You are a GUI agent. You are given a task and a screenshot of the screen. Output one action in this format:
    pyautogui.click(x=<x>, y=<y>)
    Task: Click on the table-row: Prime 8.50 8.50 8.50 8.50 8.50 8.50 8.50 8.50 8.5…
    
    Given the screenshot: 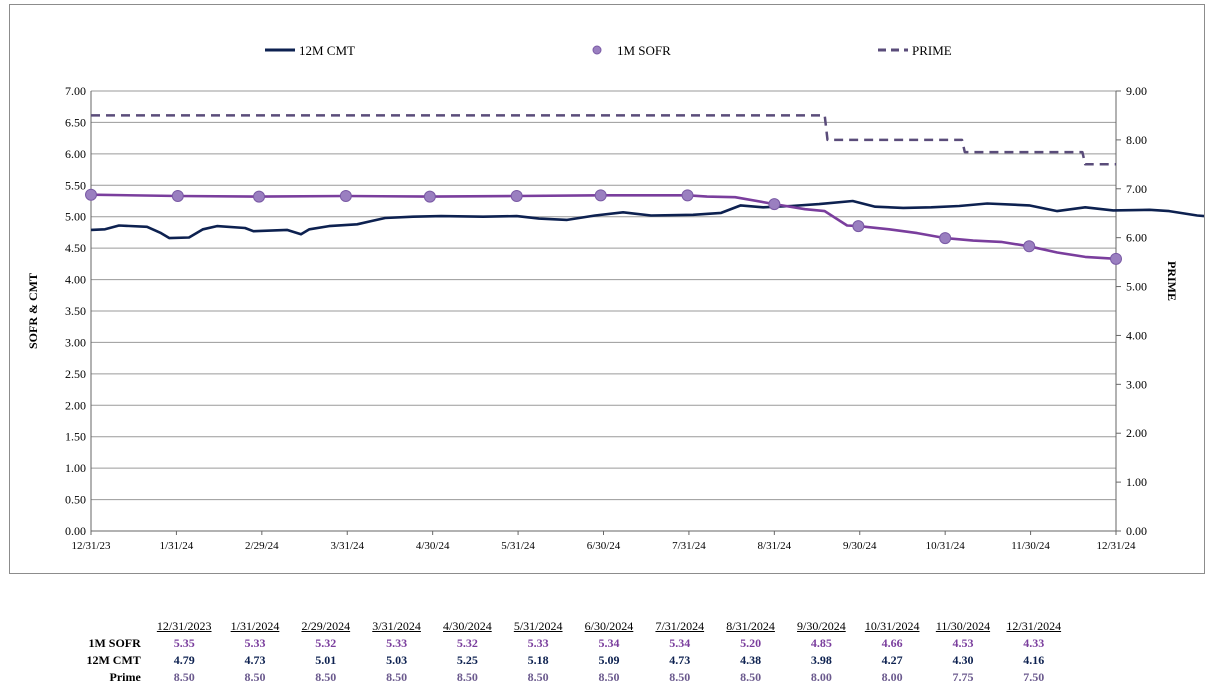 What is the action you would take?
    pyautogui.click(x=573, y=677)
    